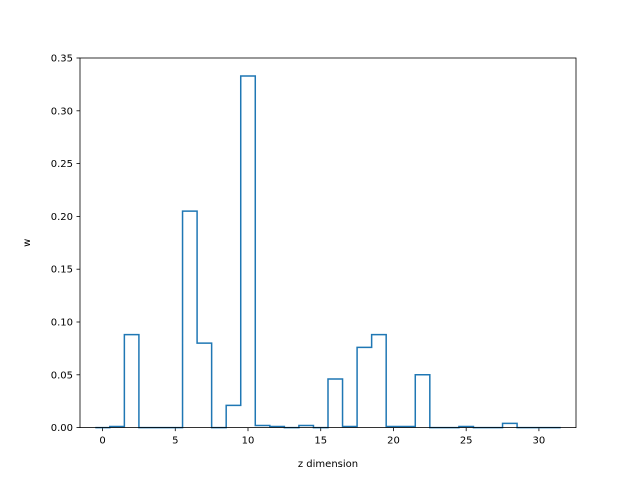 The width and height of the screenshot is (640, 480). I want to click on y-tick-label: 0.10, so click(62, 323).